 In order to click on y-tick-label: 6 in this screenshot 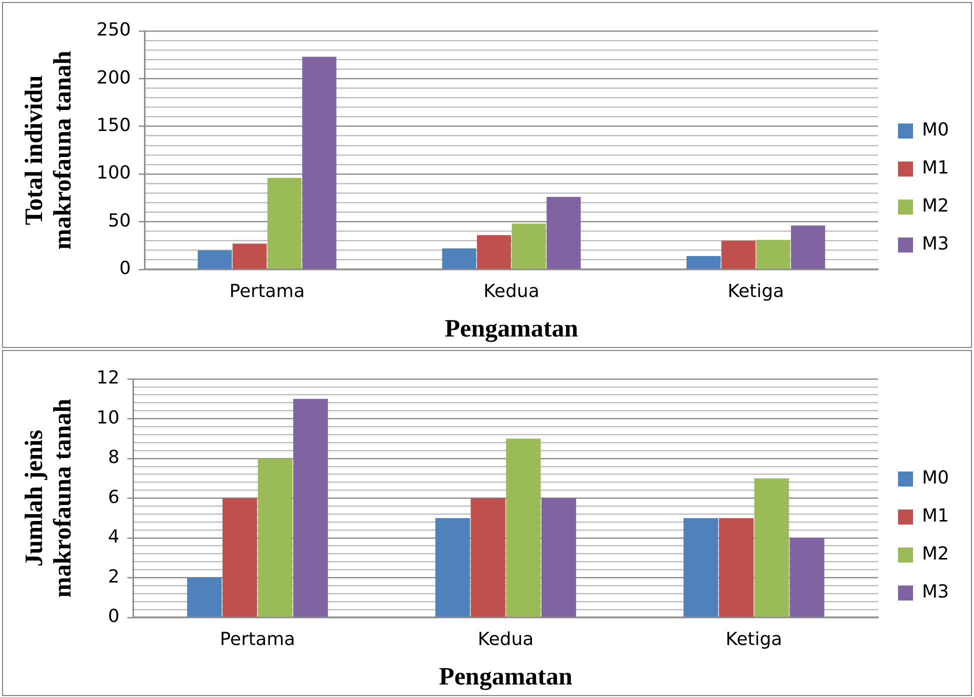, I will do `click(114, 497)`.